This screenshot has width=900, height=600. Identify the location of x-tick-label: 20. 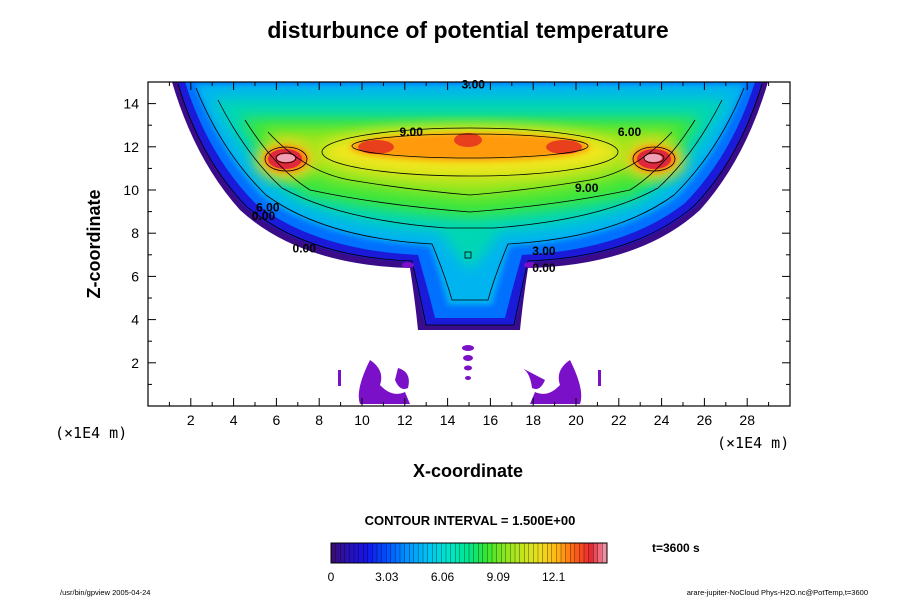
(576, 420).